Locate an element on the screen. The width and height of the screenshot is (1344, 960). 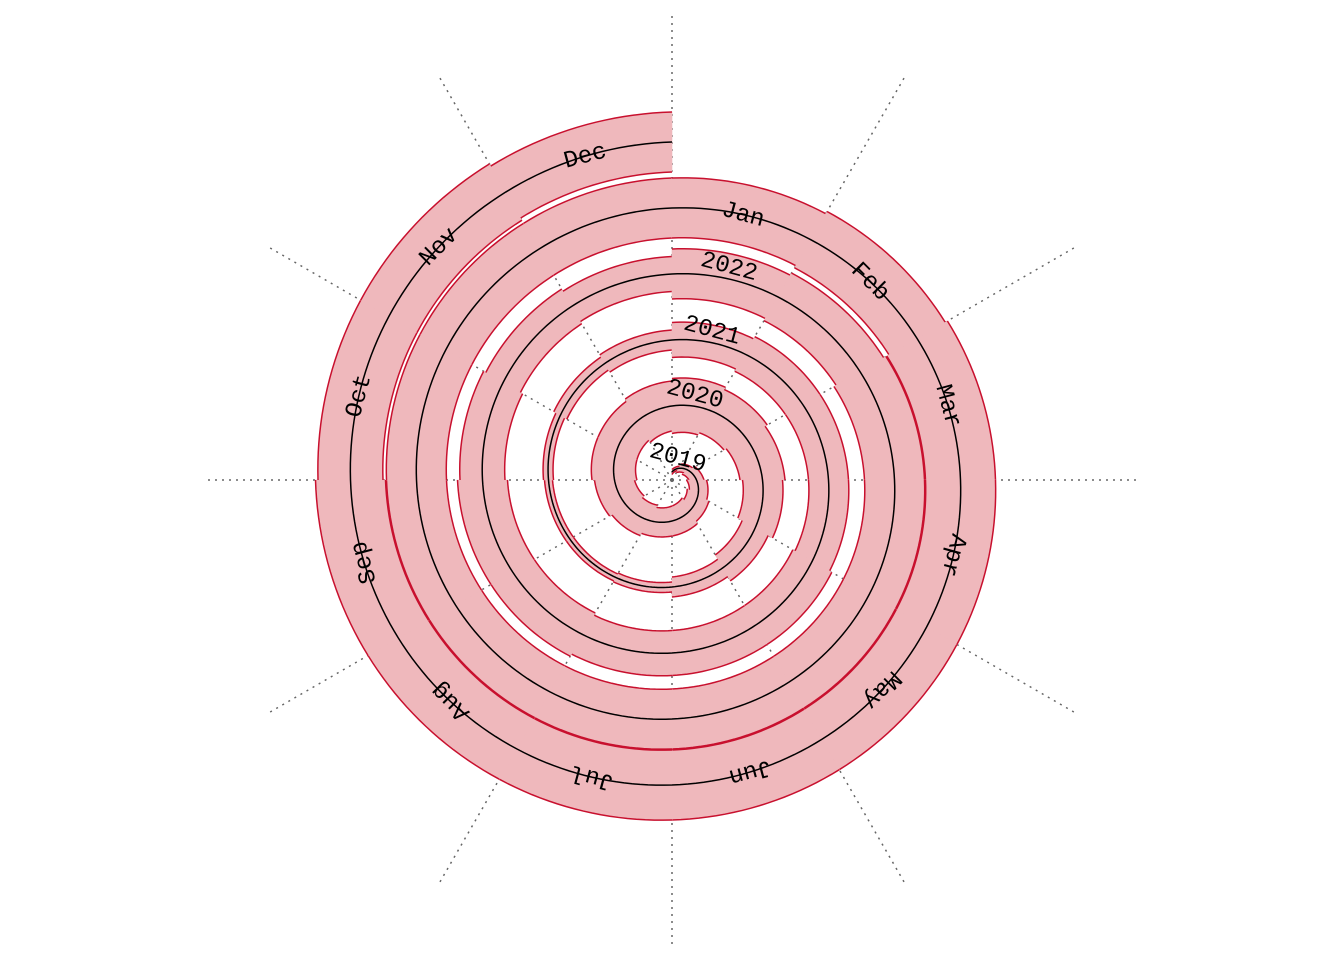
year-label: 2019 is located at coordinates (677, 458).